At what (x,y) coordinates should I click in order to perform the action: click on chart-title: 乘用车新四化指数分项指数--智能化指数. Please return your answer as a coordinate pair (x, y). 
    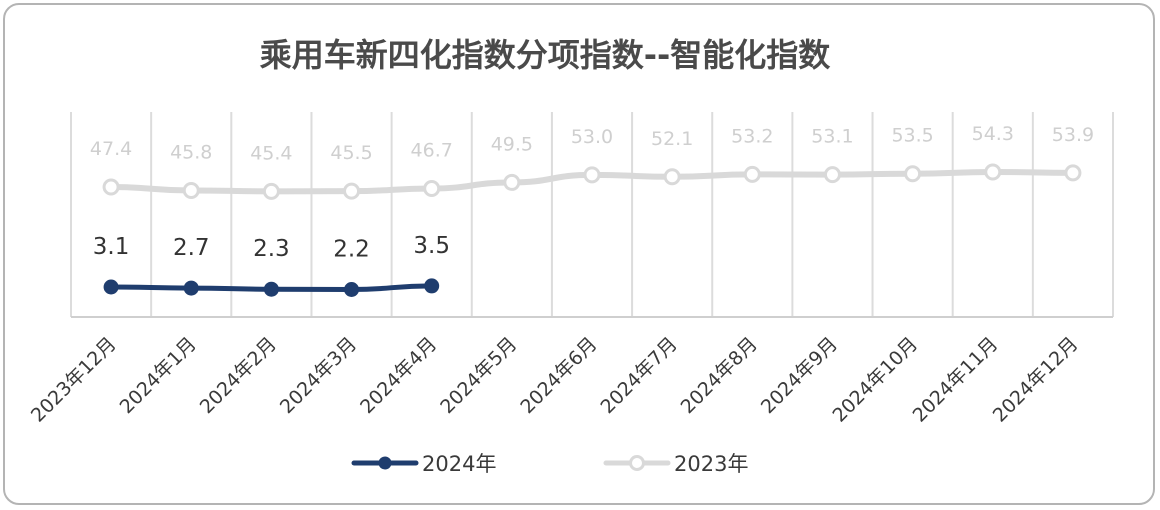
    Looking at the image, I should click on (546, 55).